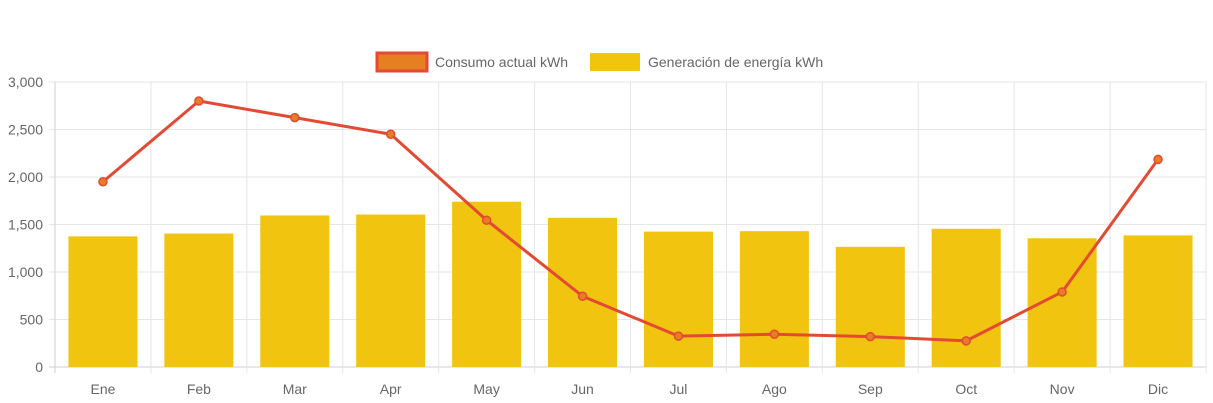 This screenshot has width=1213, height=403. Describe the element at coordinates (25, 272) in the screenshot. I see `y-tick-label: 1,000` at that location.